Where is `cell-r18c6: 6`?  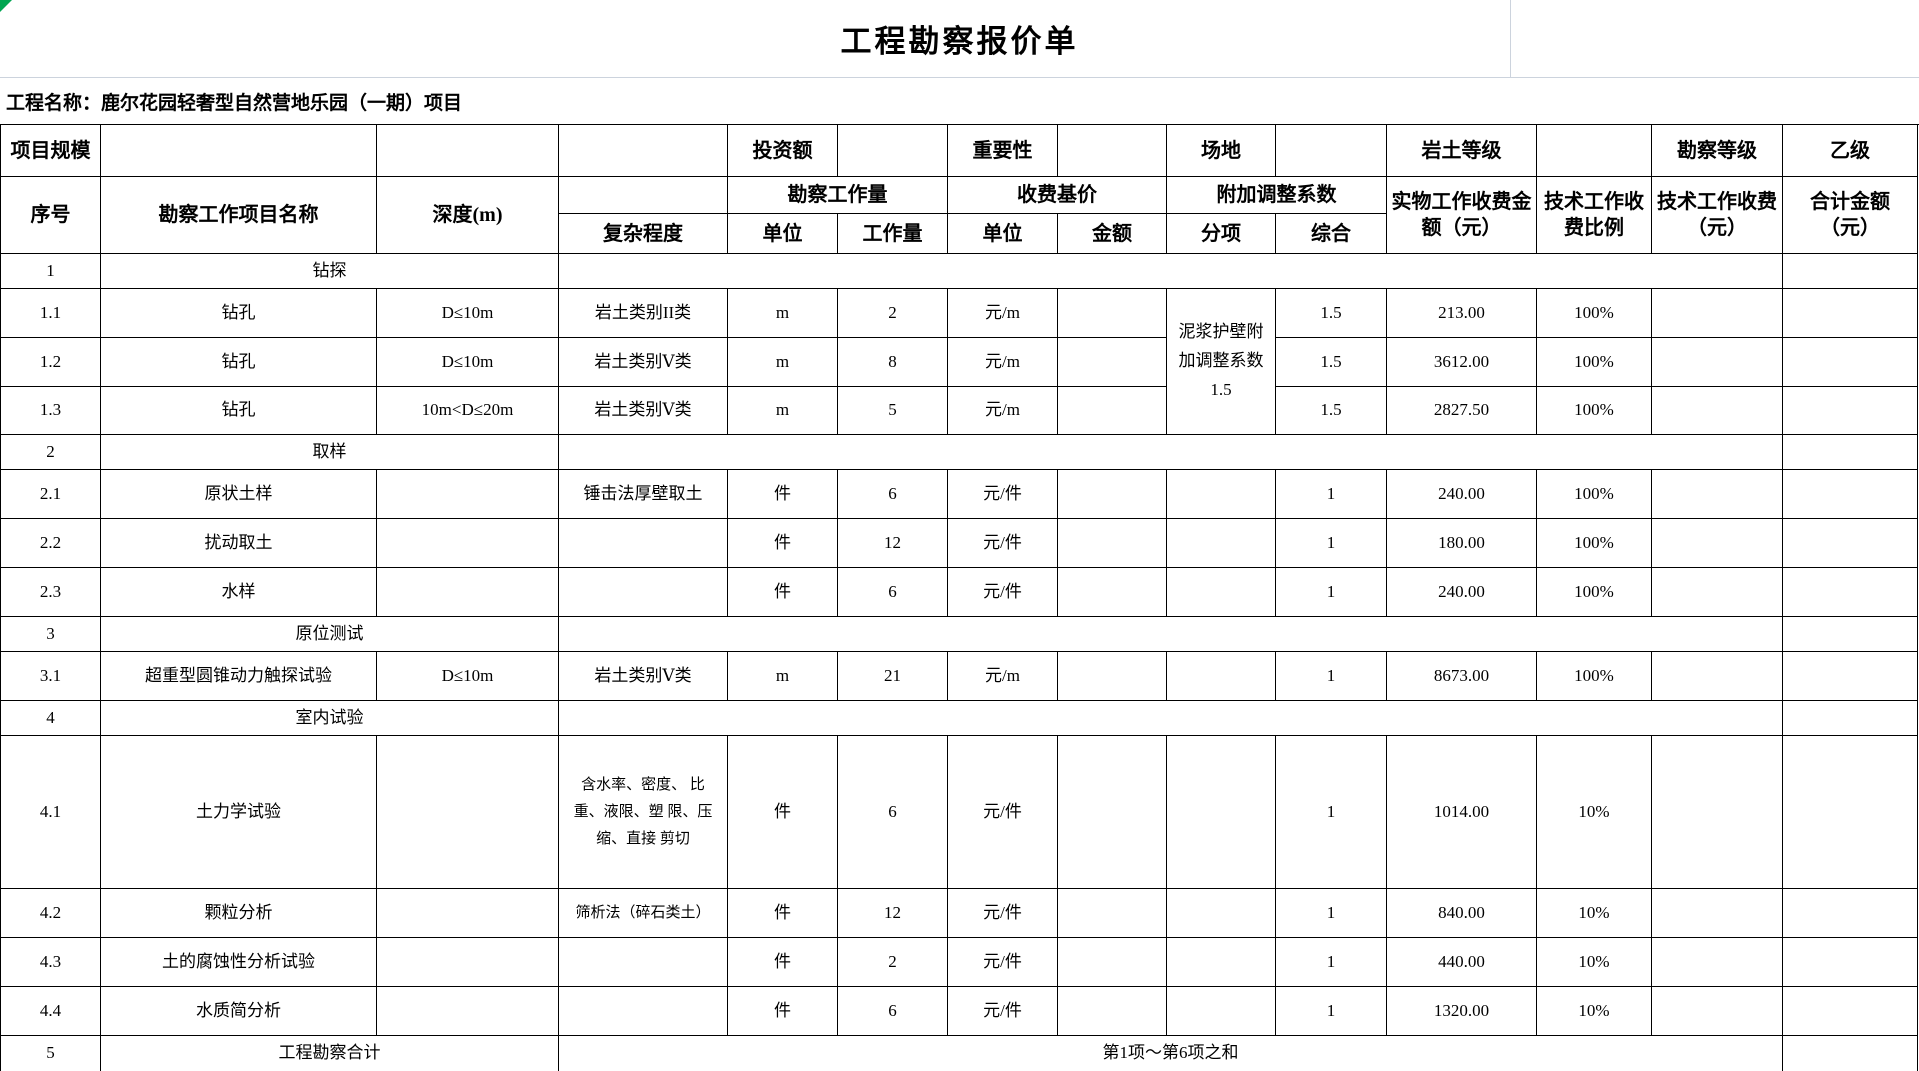
cell-r18c6: 6 is located at coordinates (893, 1011).